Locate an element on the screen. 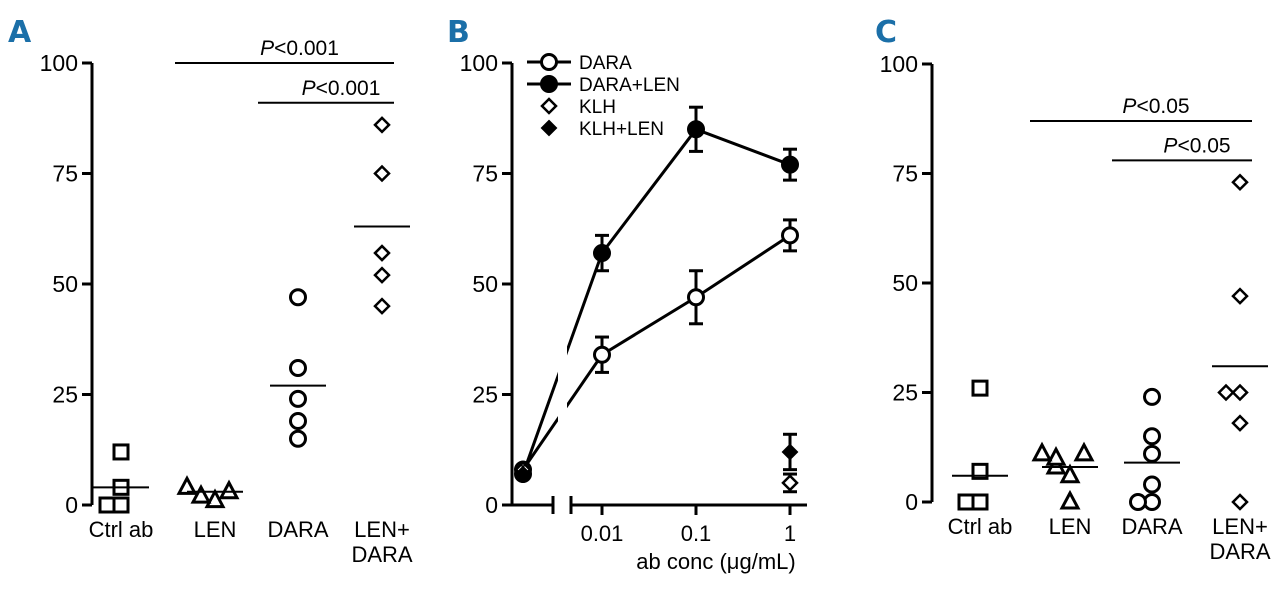  series-markers-klh is located at coordinates (656, 477).